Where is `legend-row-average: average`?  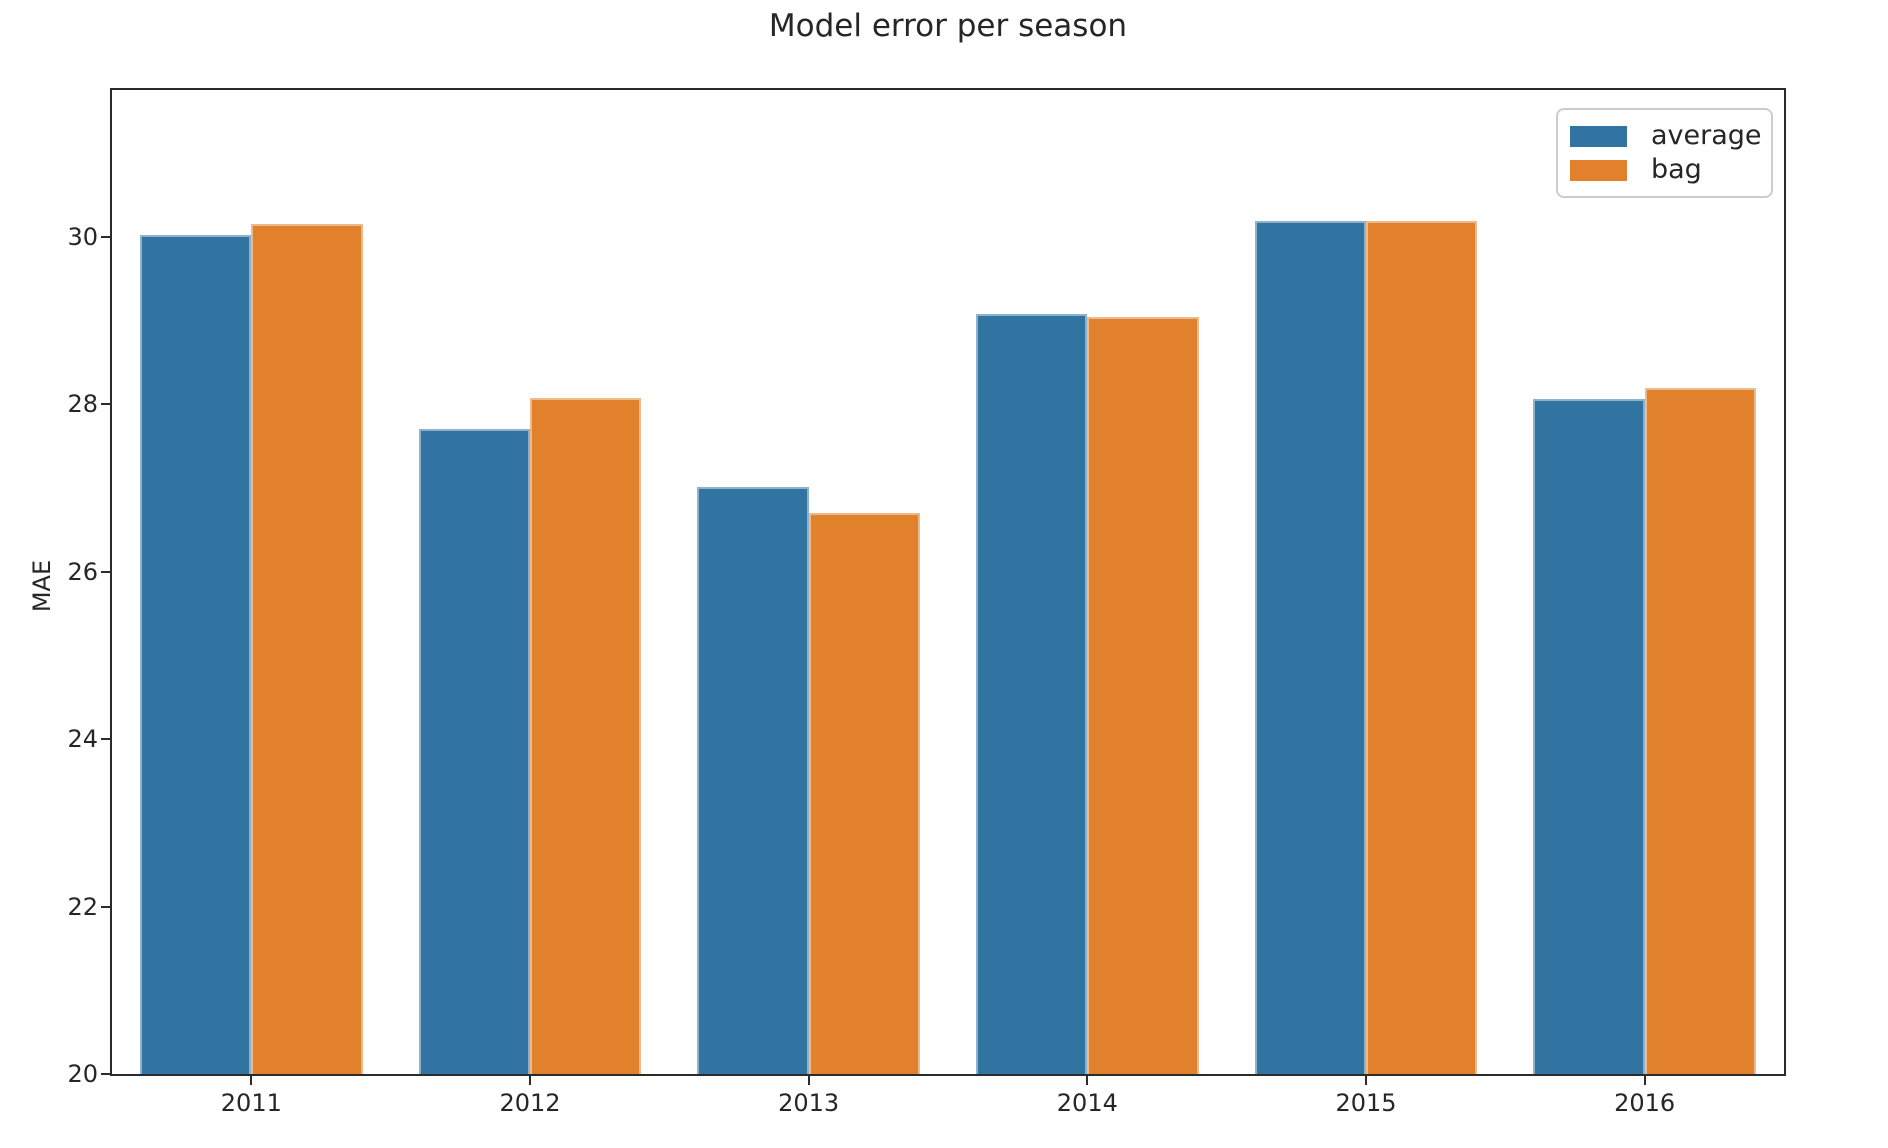
legend-row-average: average is located at coordinates (1666, 136).